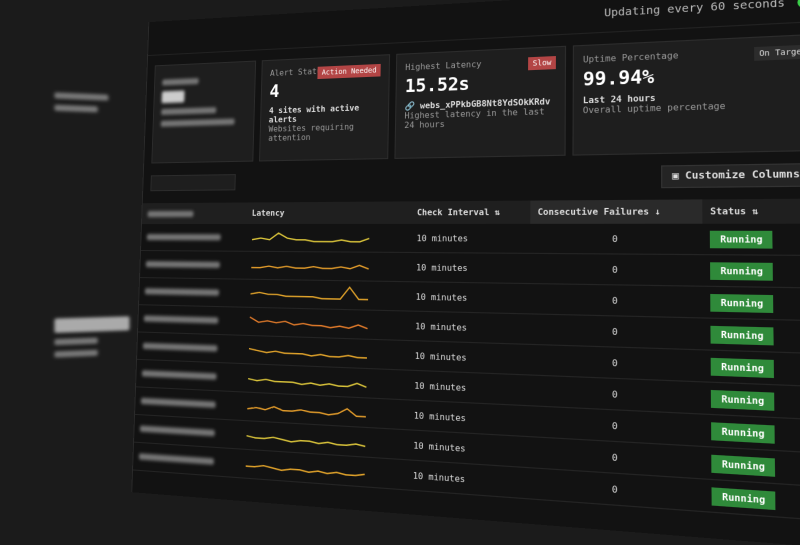 Image resolution: width=800 pixels, height=545 pixels. Describe the element at coordinates (204, 112) in the screenshot. I see `total-websites-card` at that location.